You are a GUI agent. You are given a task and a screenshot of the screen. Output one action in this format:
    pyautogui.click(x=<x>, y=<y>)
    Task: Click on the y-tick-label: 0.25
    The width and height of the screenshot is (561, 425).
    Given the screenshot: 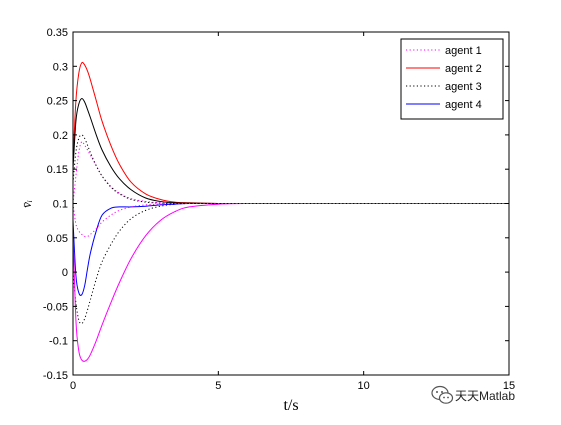 What is the action you would take?
    pyautogui.click(x=57, y=102)
    